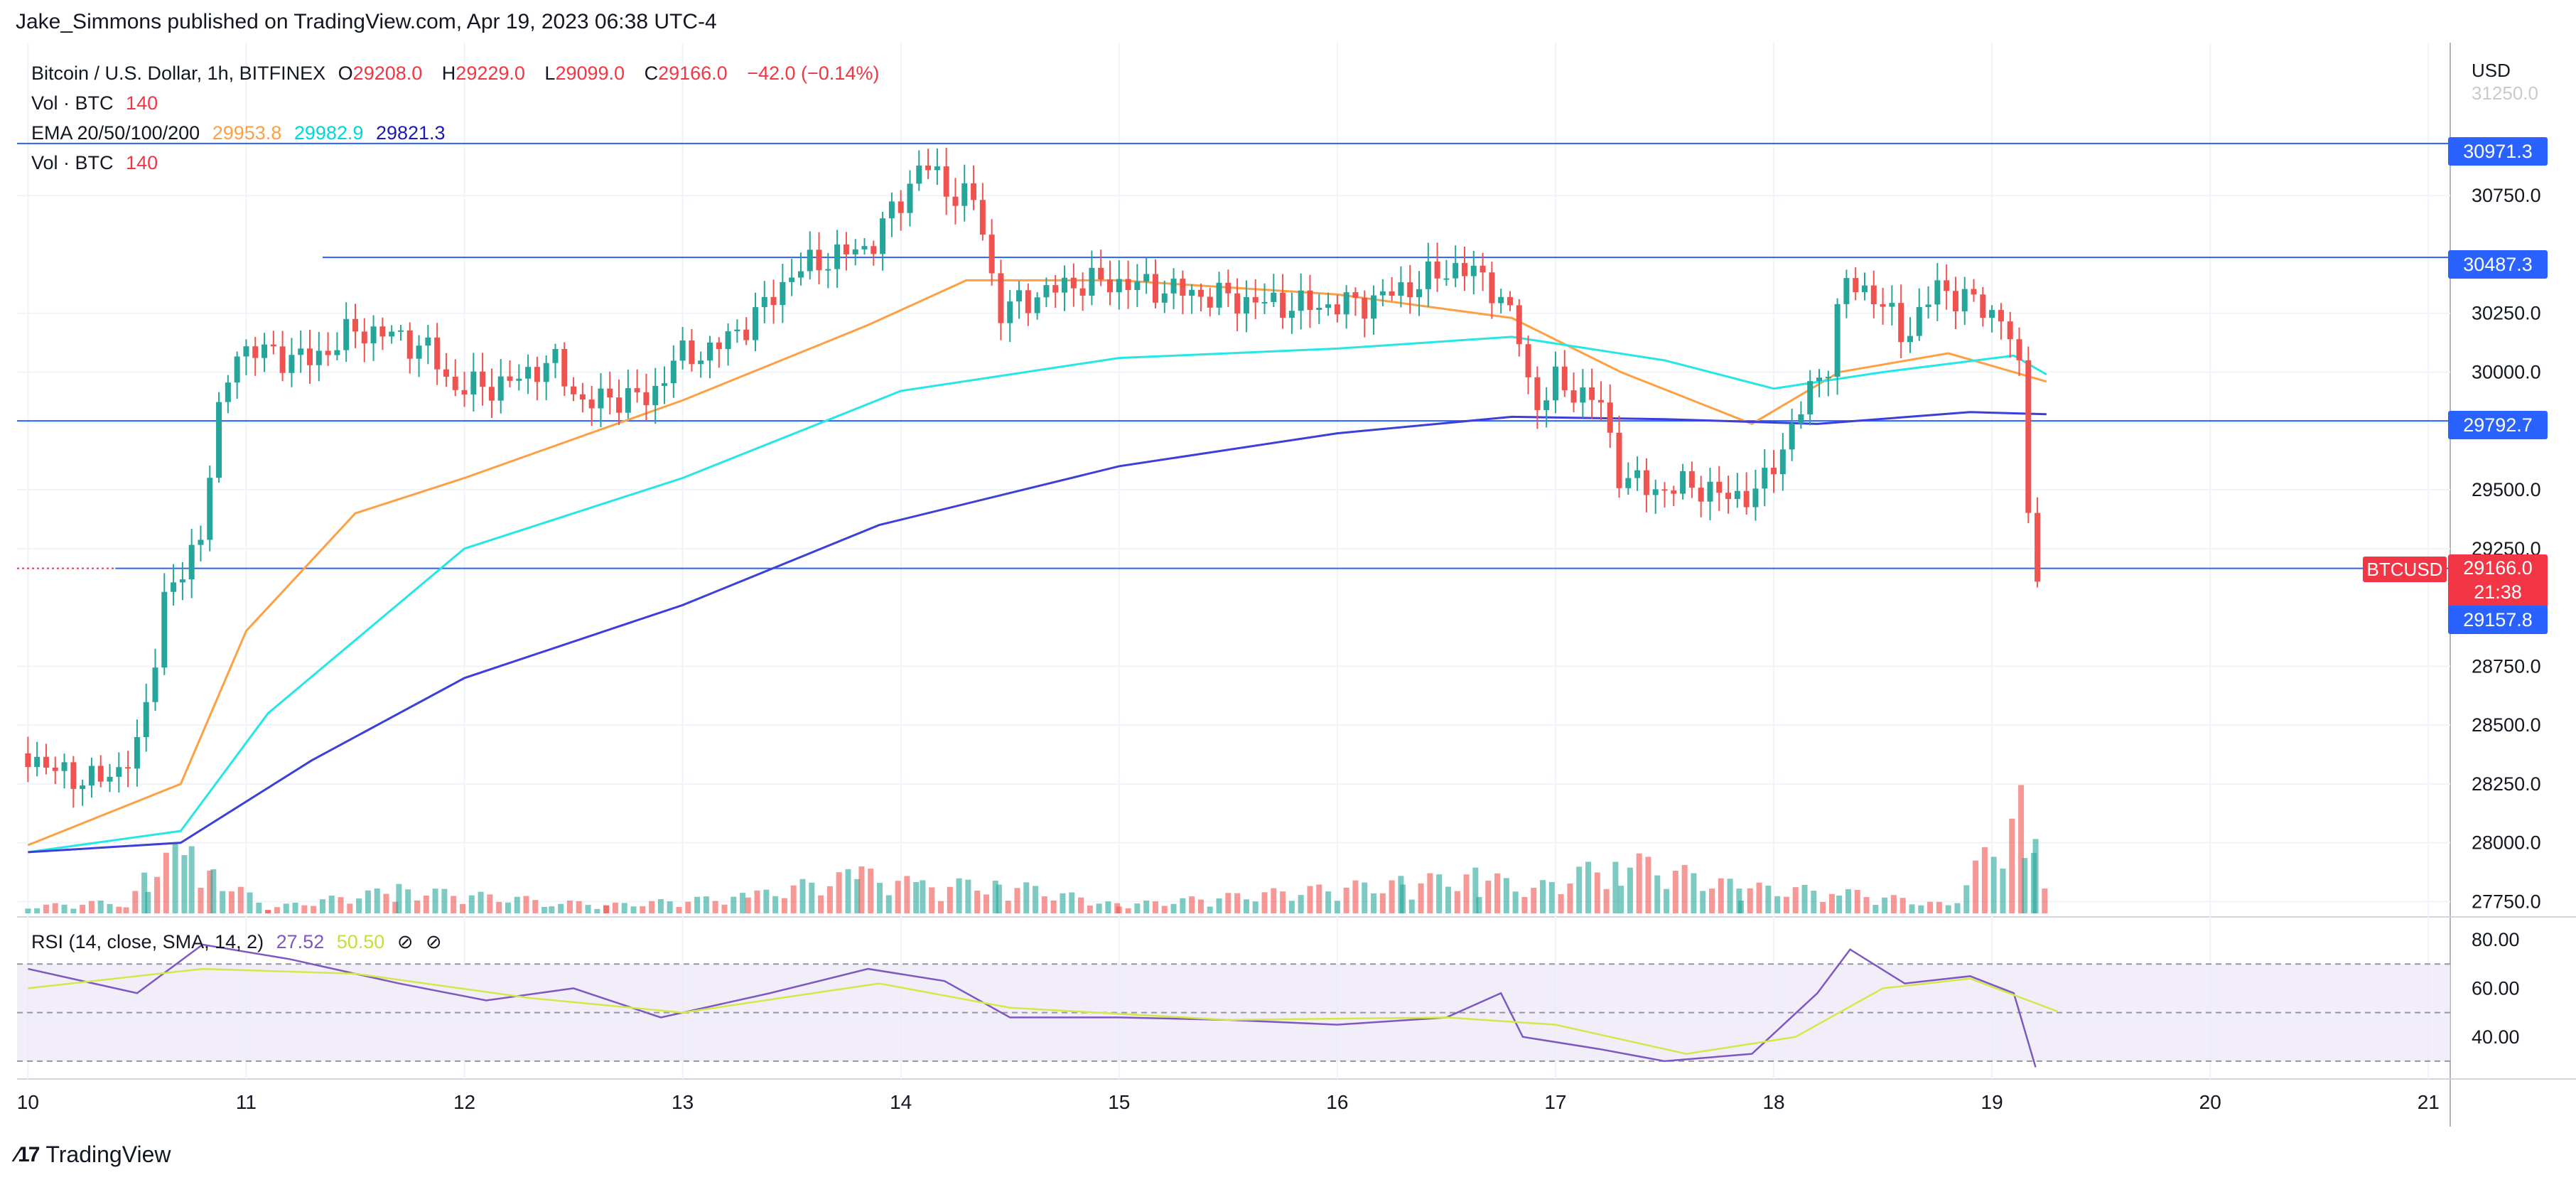 The width and height of the screenshot is (2576, 1192). I want to click on close-label: C, so click(652, 73).